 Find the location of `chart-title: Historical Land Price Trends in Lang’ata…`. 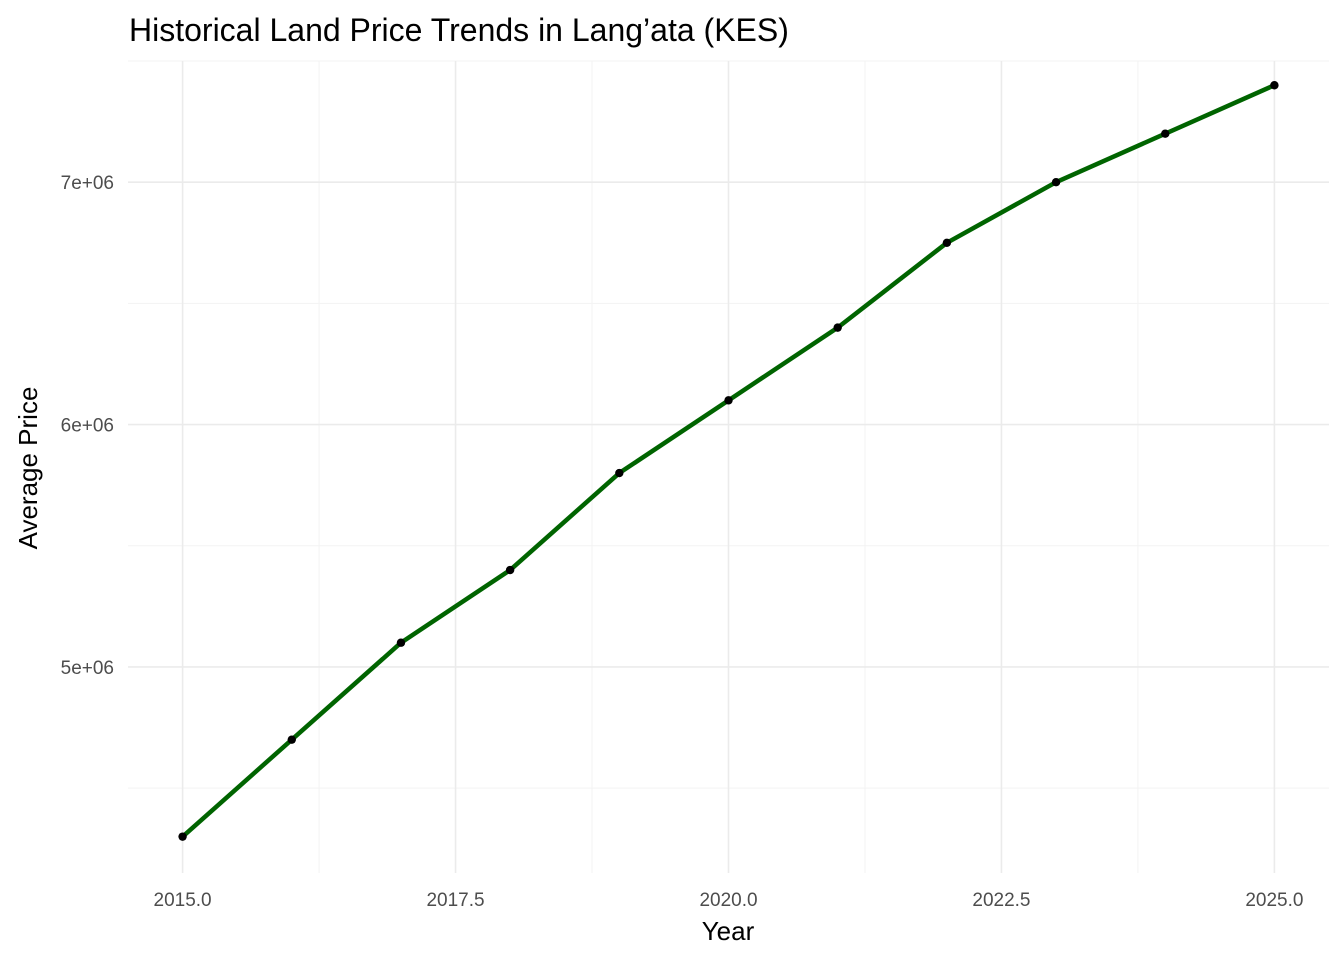

chart-title: Historical Land Price Trends in Lang’ata… is located at coordinates (459, 30).